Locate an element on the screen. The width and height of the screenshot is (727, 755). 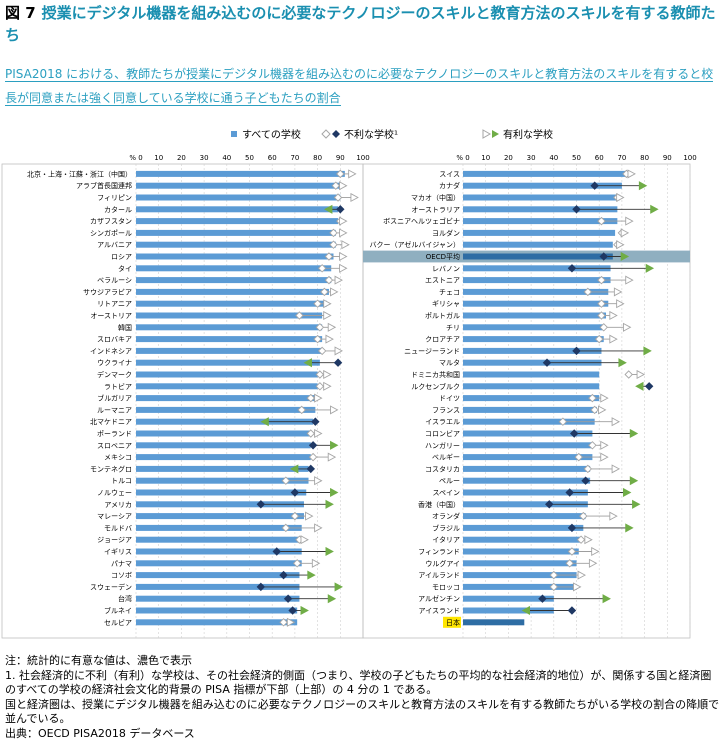
country-label: スロベニア is located at coordinates (114, 446).